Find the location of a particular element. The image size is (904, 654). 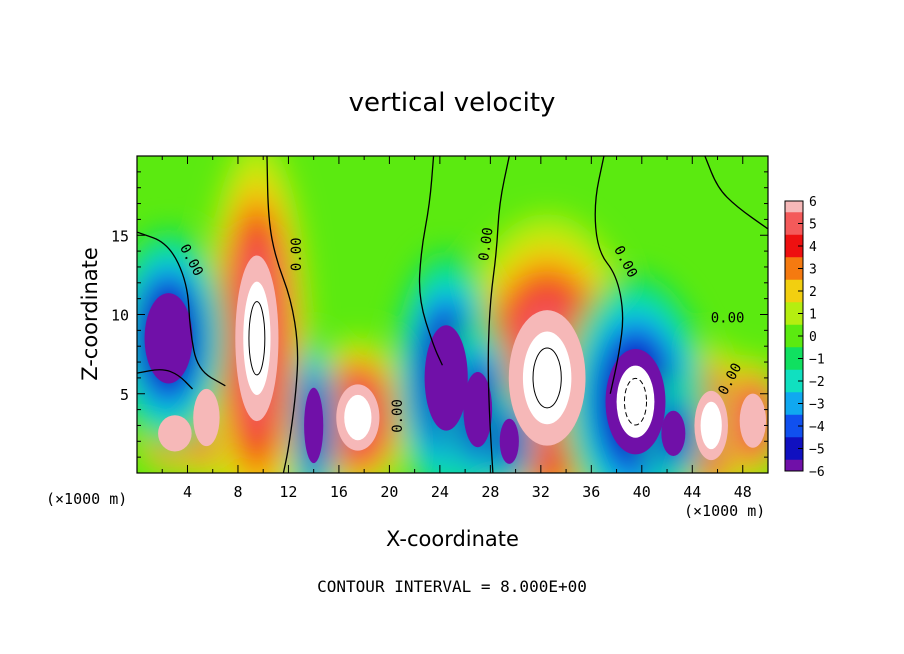

x-tick-label: 8 is located at coordinates (237, 492).